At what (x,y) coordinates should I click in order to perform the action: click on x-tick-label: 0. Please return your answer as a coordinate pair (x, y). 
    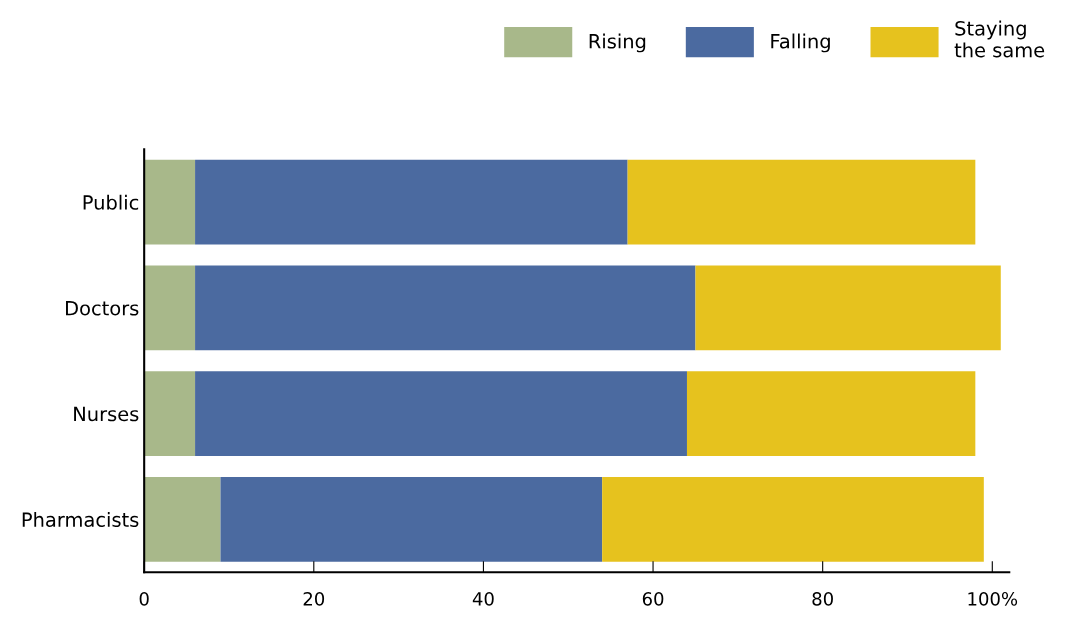
    Looking at the image, I should click on (144, 599).